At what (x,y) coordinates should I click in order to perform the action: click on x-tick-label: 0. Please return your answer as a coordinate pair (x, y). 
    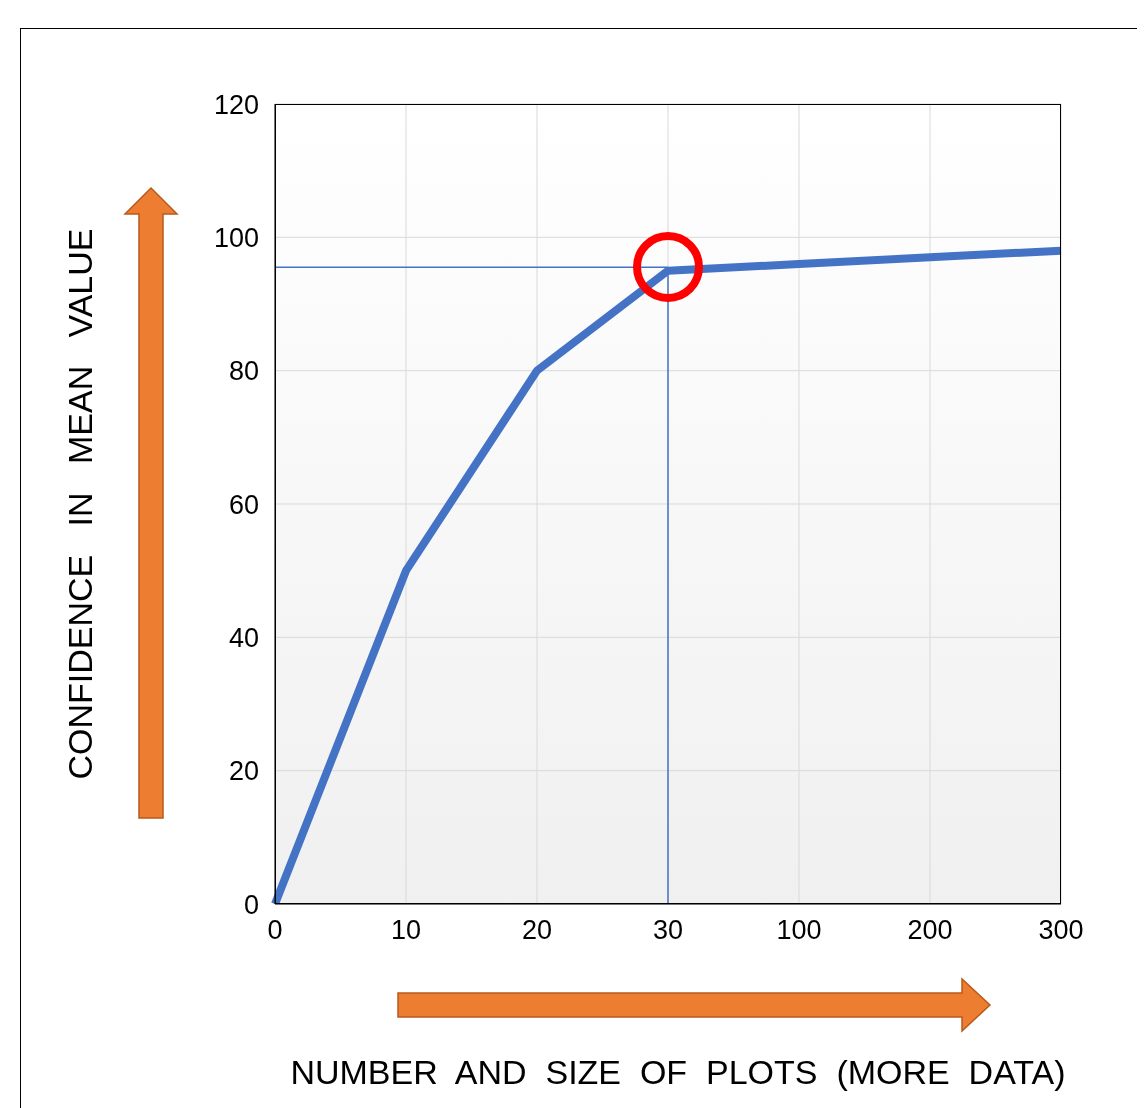
    Looking at the image, I should click on (275, 930).